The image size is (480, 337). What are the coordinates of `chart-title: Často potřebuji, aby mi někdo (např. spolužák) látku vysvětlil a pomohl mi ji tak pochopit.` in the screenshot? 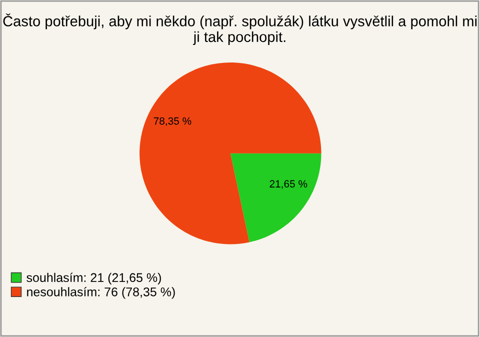 It's located at (240, 29).